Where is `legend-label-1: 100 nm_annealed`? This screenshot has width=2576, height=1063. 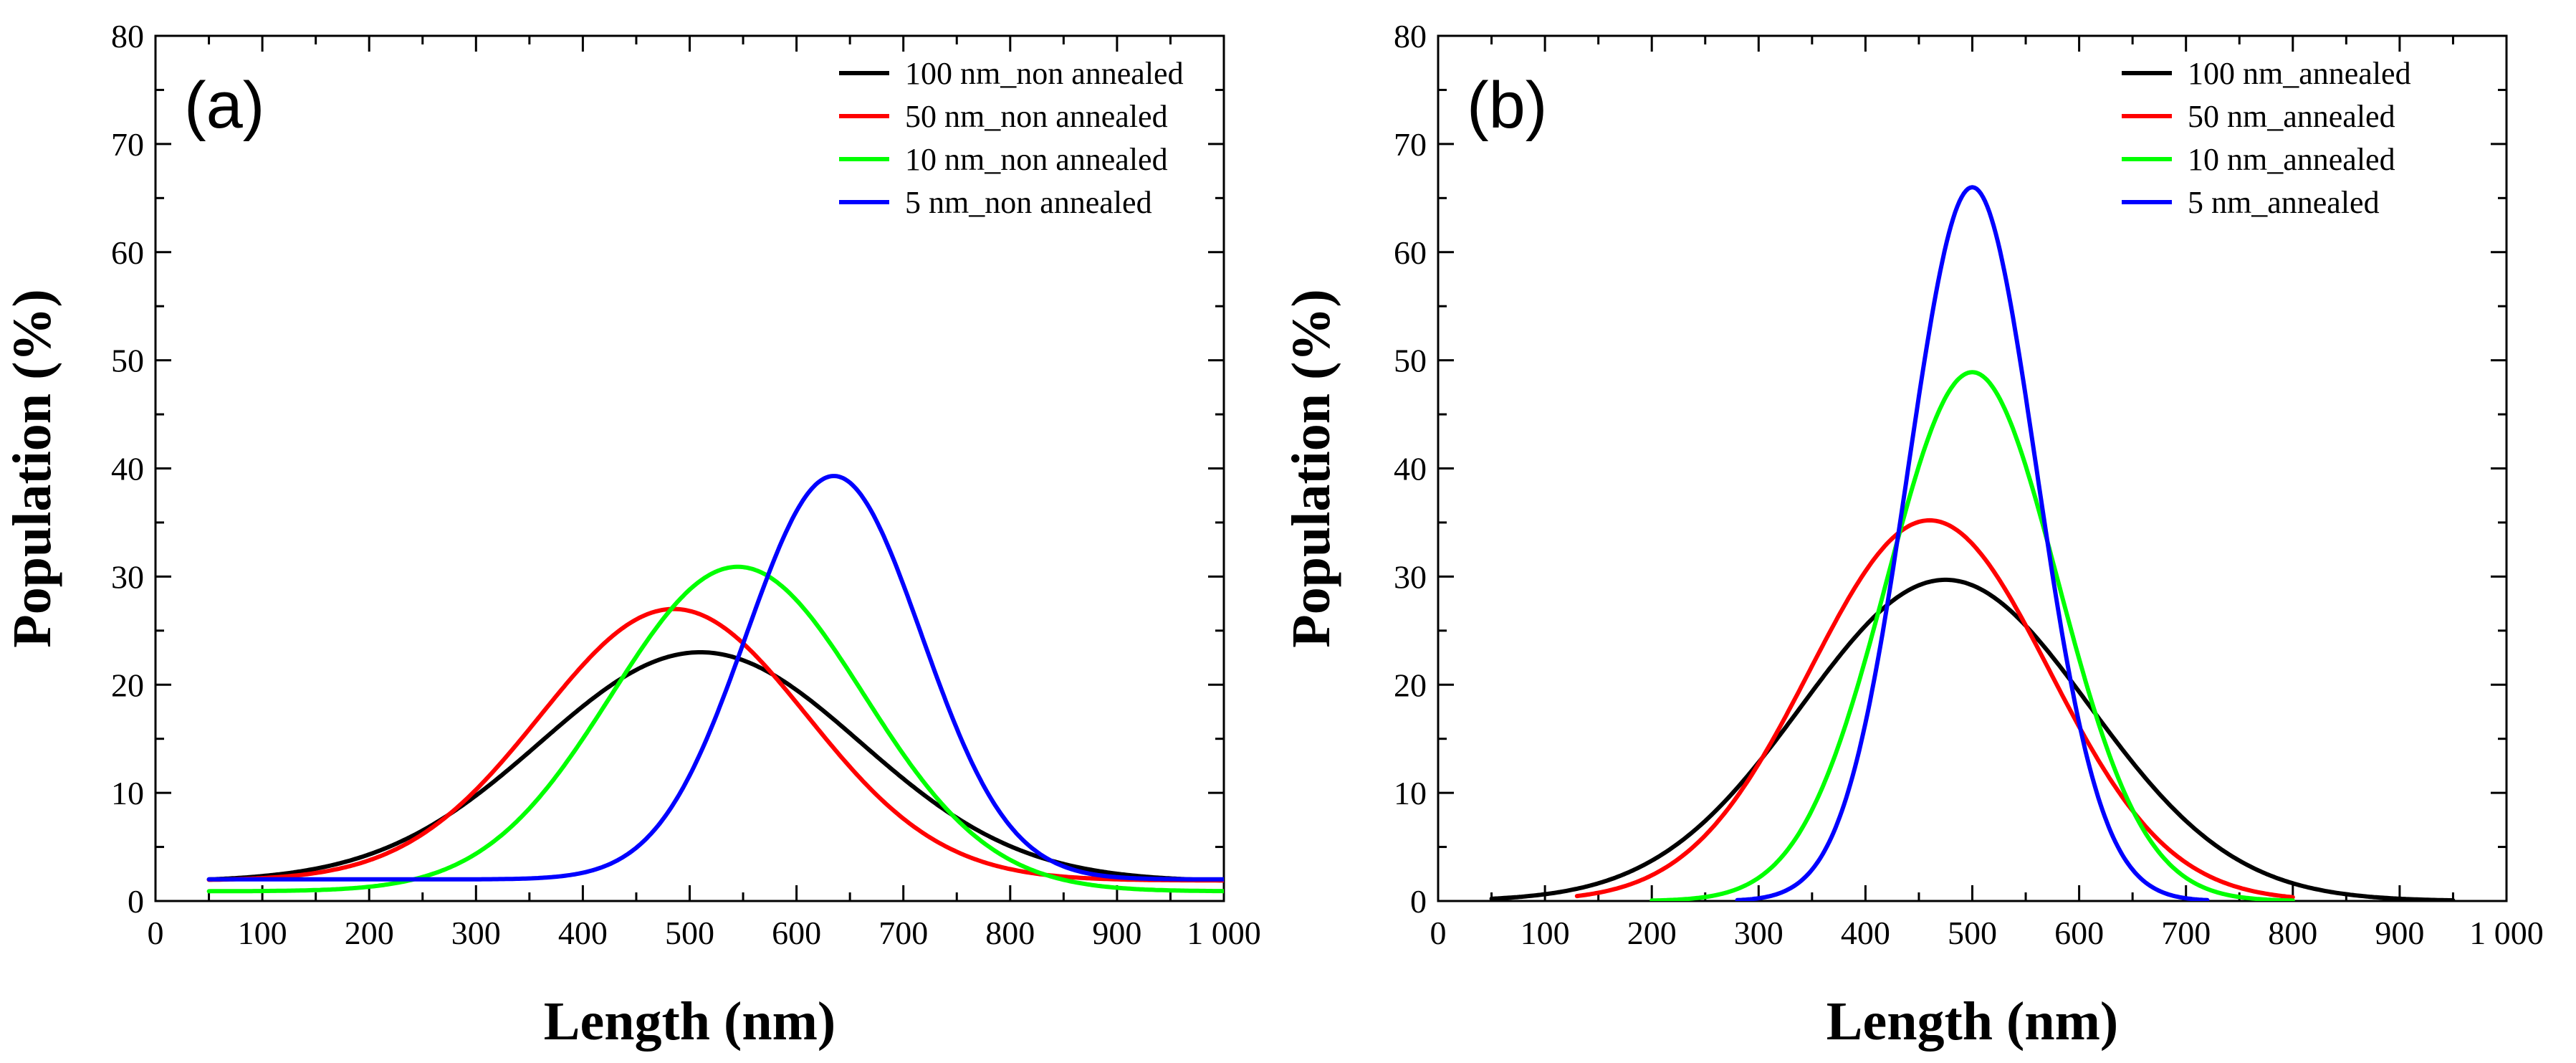
legend-label-1: 100 nm_annealed is located at coordinates (2299, 73).